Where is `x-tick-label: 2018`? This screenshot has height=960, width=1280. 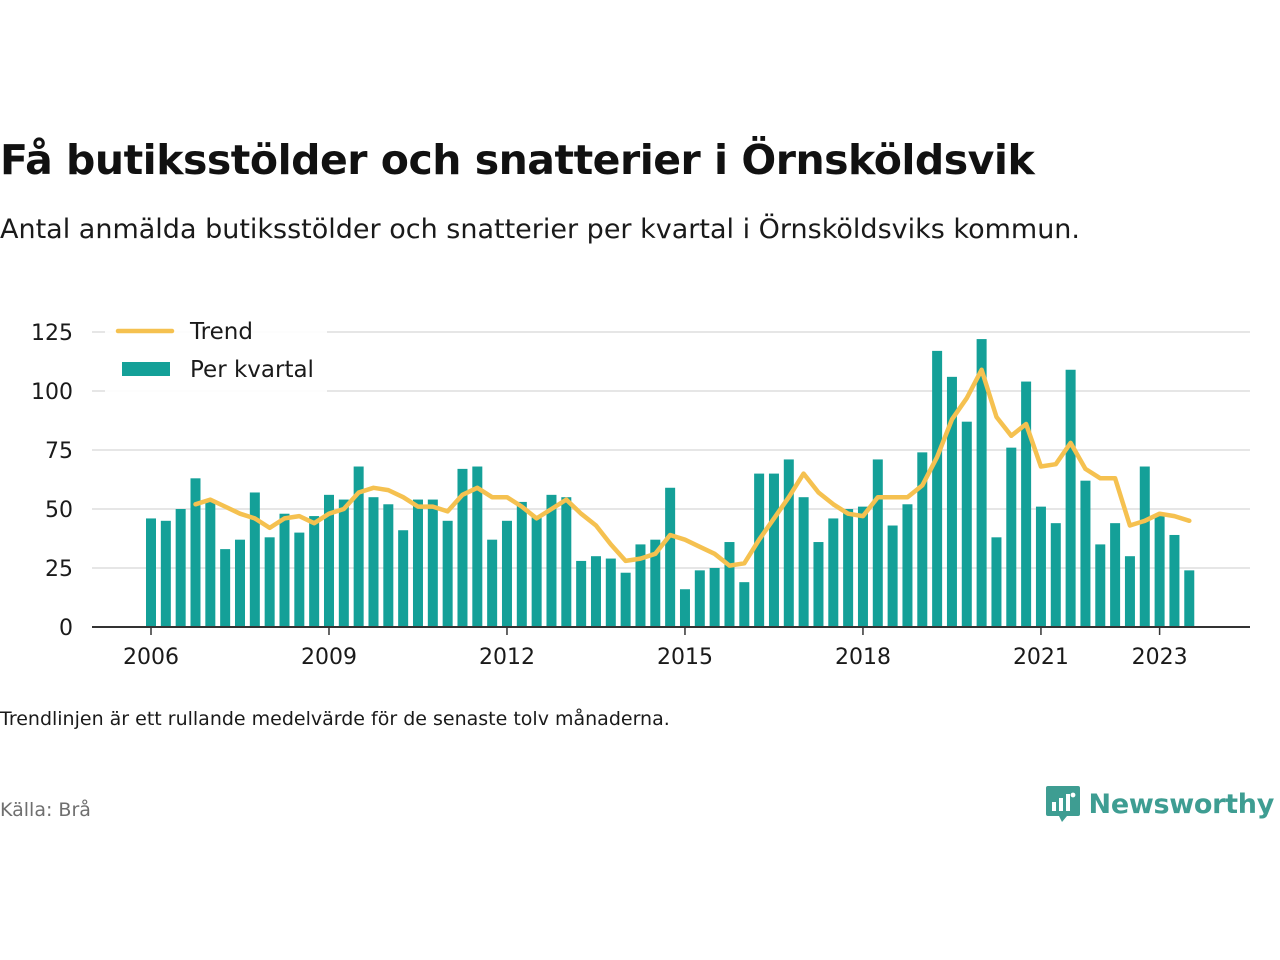
x-tick-label: 2018 is located at coordinates (863, 657).